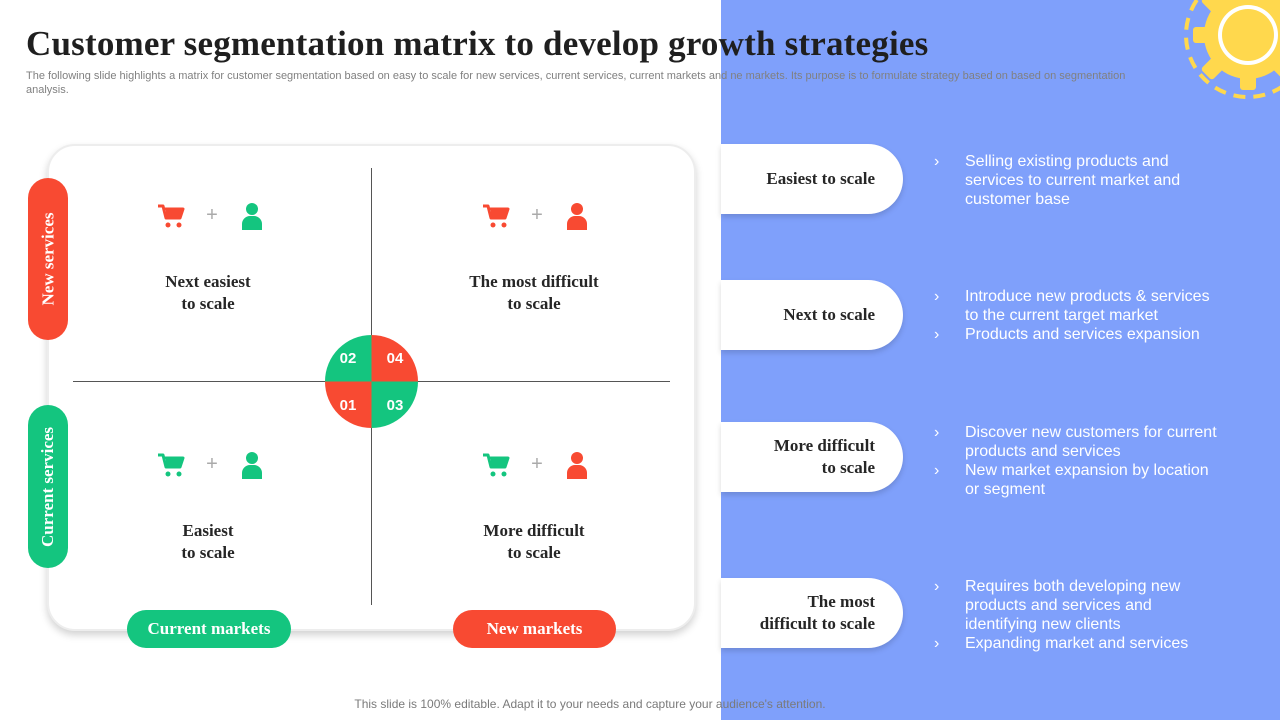 The width and height of the screenshot is (1280, 720). Describe the element at coordinates (534, 541) in the screenshot. I see `quadrant-03-label: More difficult to scale` at that location.